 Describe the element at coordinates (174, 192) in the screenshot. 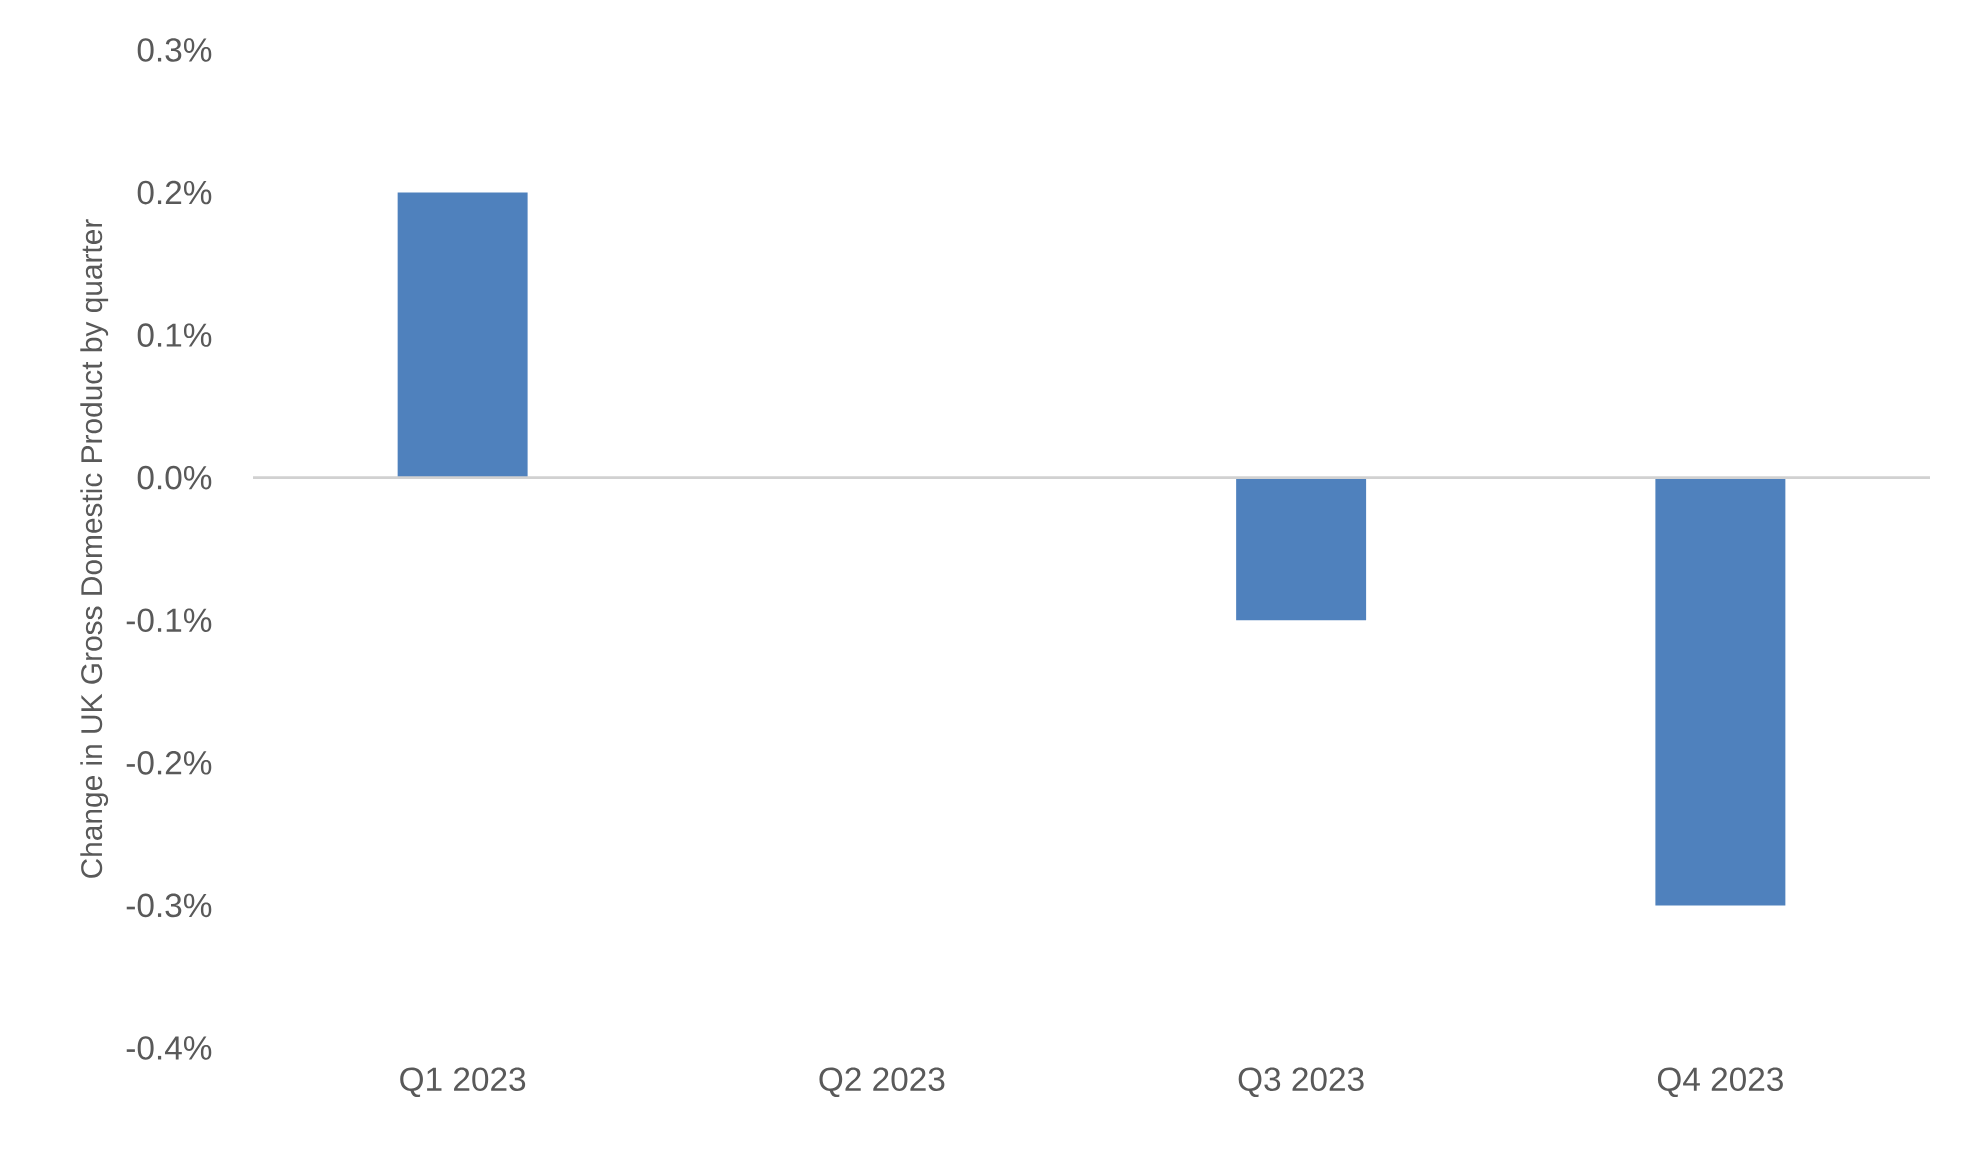

I see `y-tick-label: 0.2%` at that location.